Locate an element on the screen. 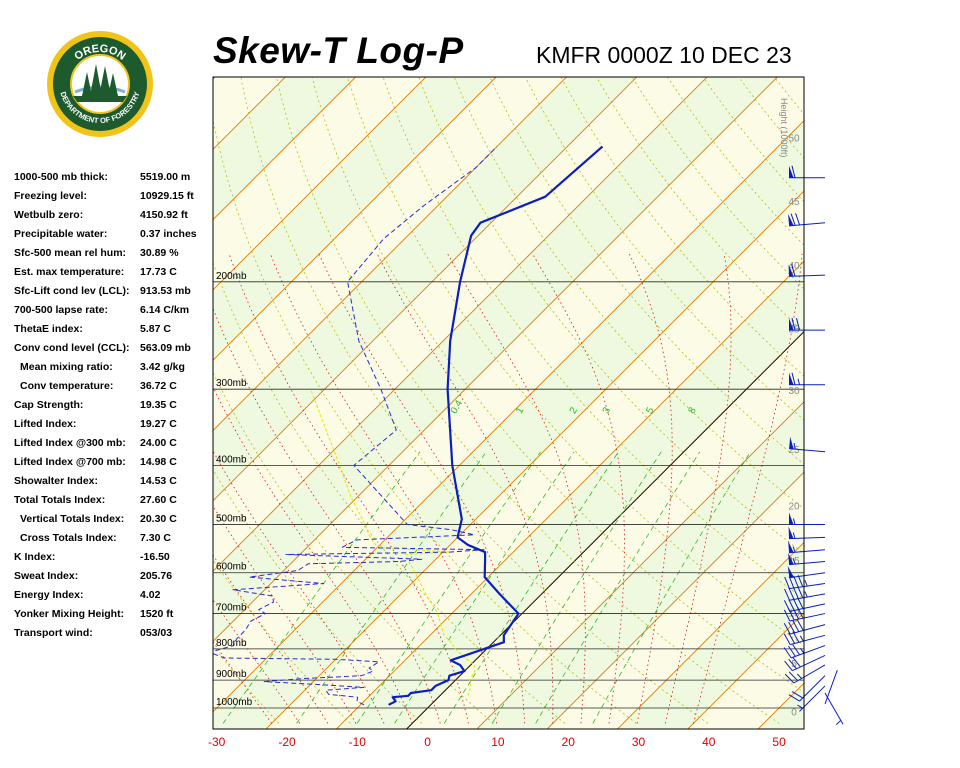 This screenshot has height=768, width=960. index-value: -16.50 is located at coordinates (155, 557).